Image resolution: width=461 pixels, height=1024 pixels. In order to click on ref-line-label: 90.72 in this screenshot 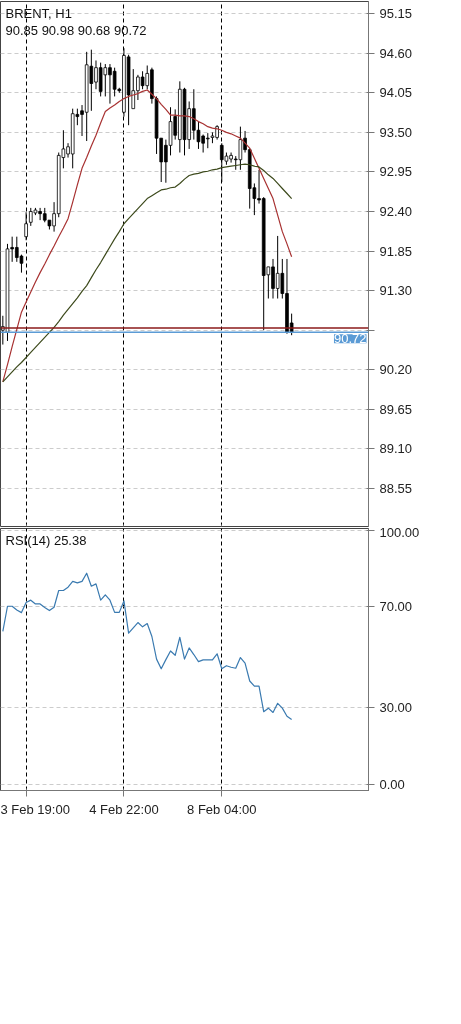, I will do `click(350, 339)`.